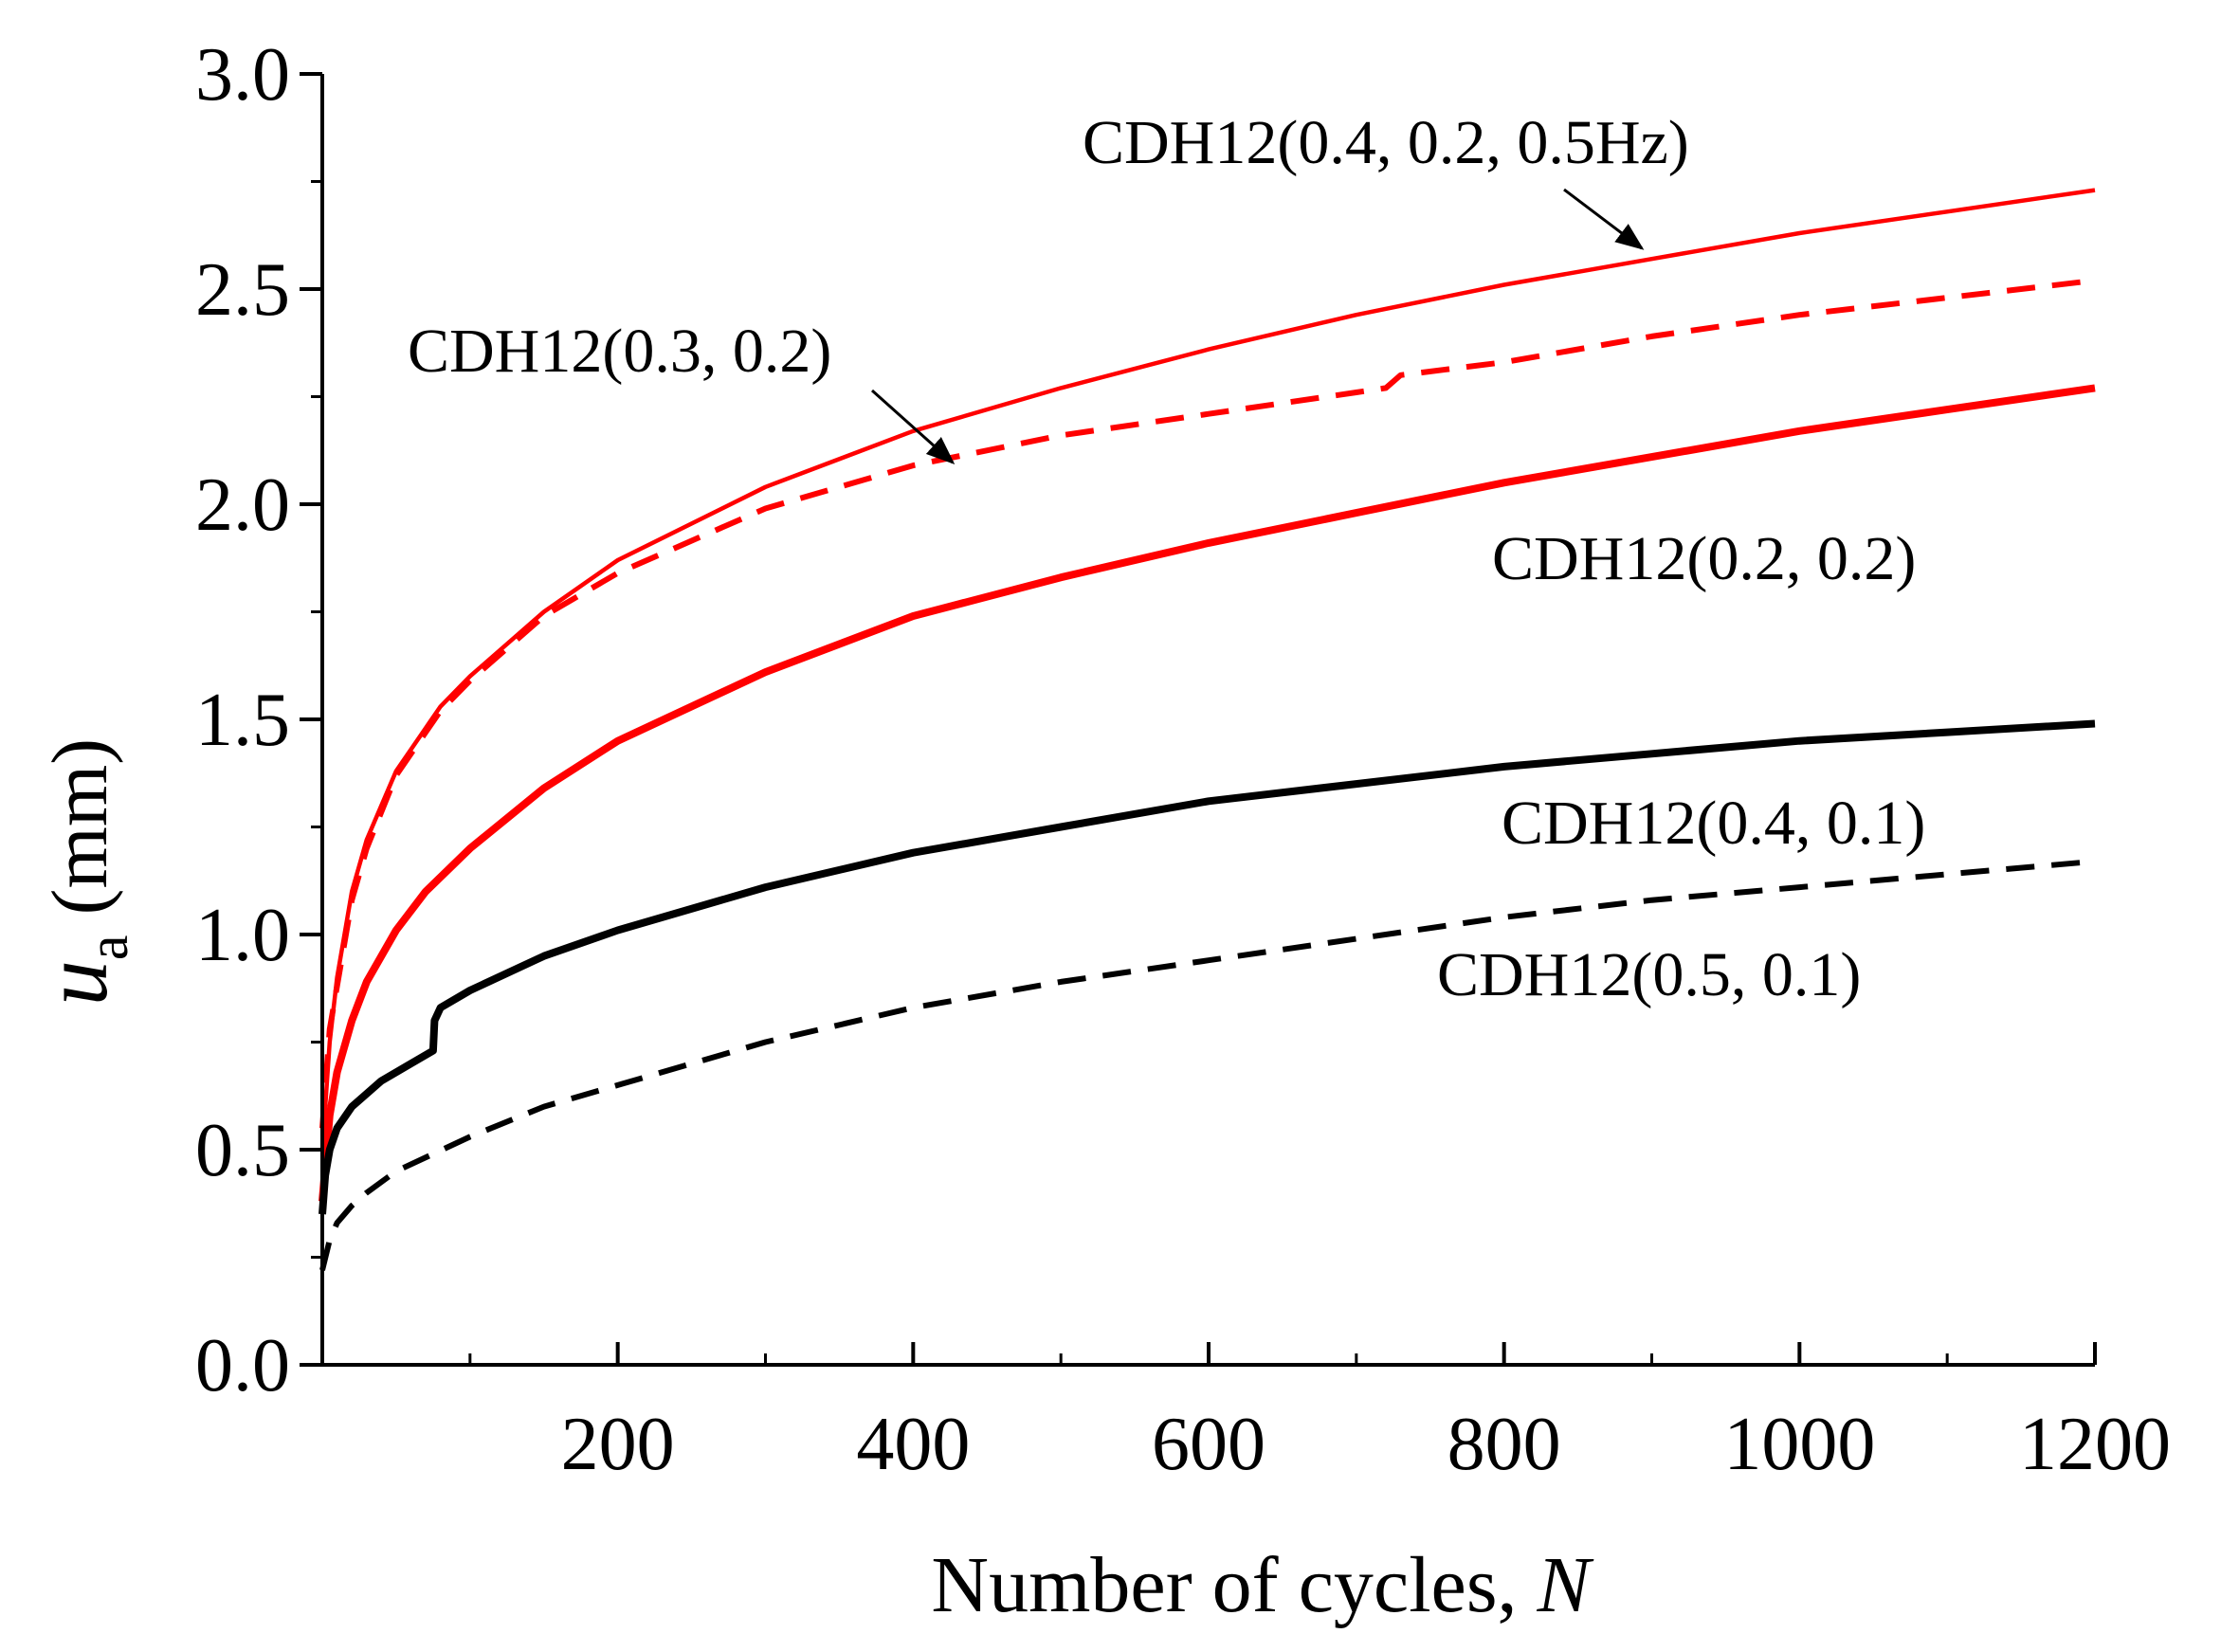 The height and width of the screenshot is (1652, 2221). I want to click on y-tick-label: 1.0, so click(242, 936).